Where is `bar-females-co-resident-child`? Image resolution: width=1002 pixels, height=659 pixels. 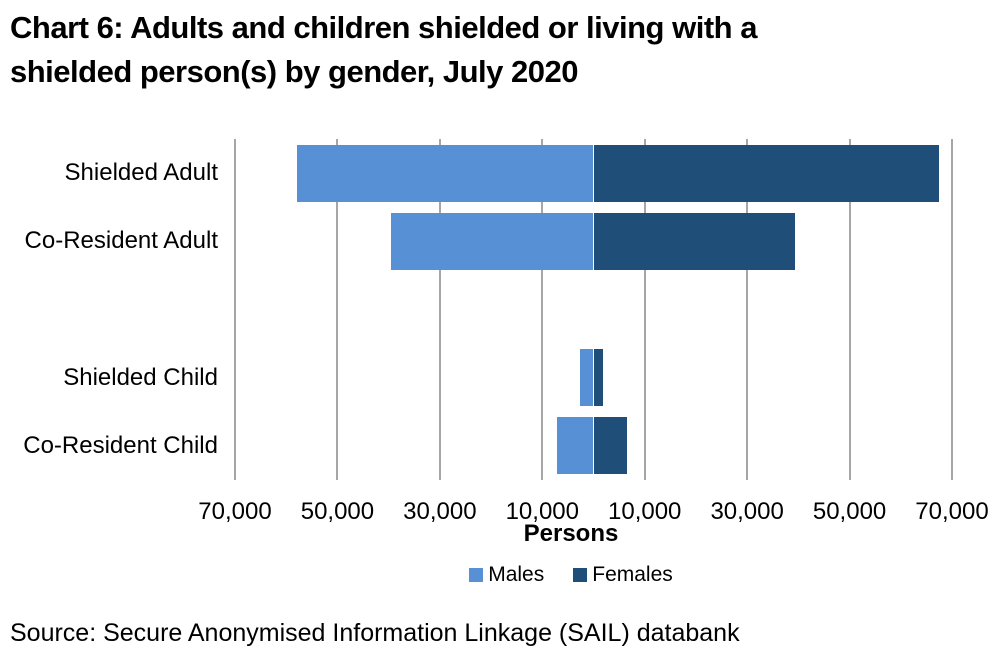 bar-females-co-resident-child is located at coordinates (610, 446).